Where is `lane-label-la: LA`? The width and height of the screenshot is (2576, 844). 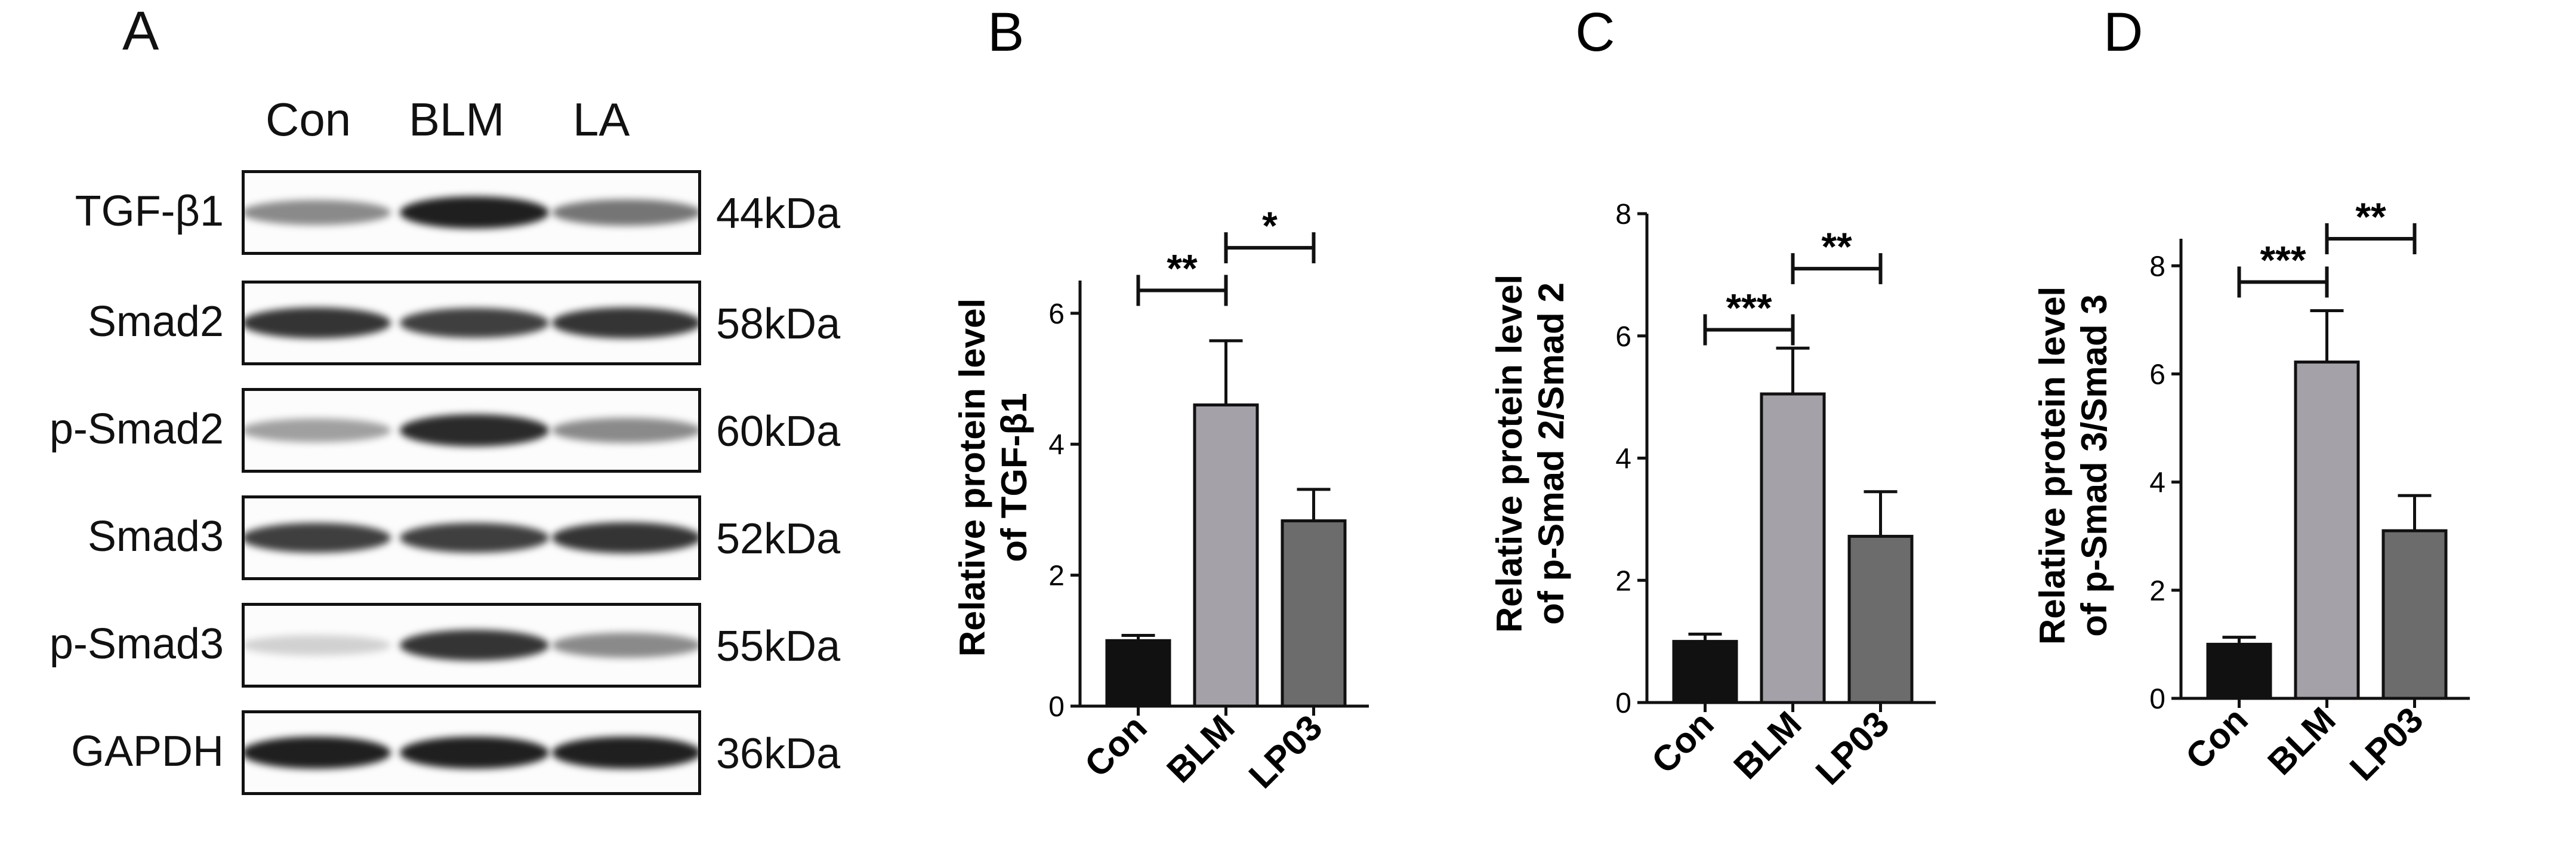 lane-label-la: LA is located at coordinates (602, 119).